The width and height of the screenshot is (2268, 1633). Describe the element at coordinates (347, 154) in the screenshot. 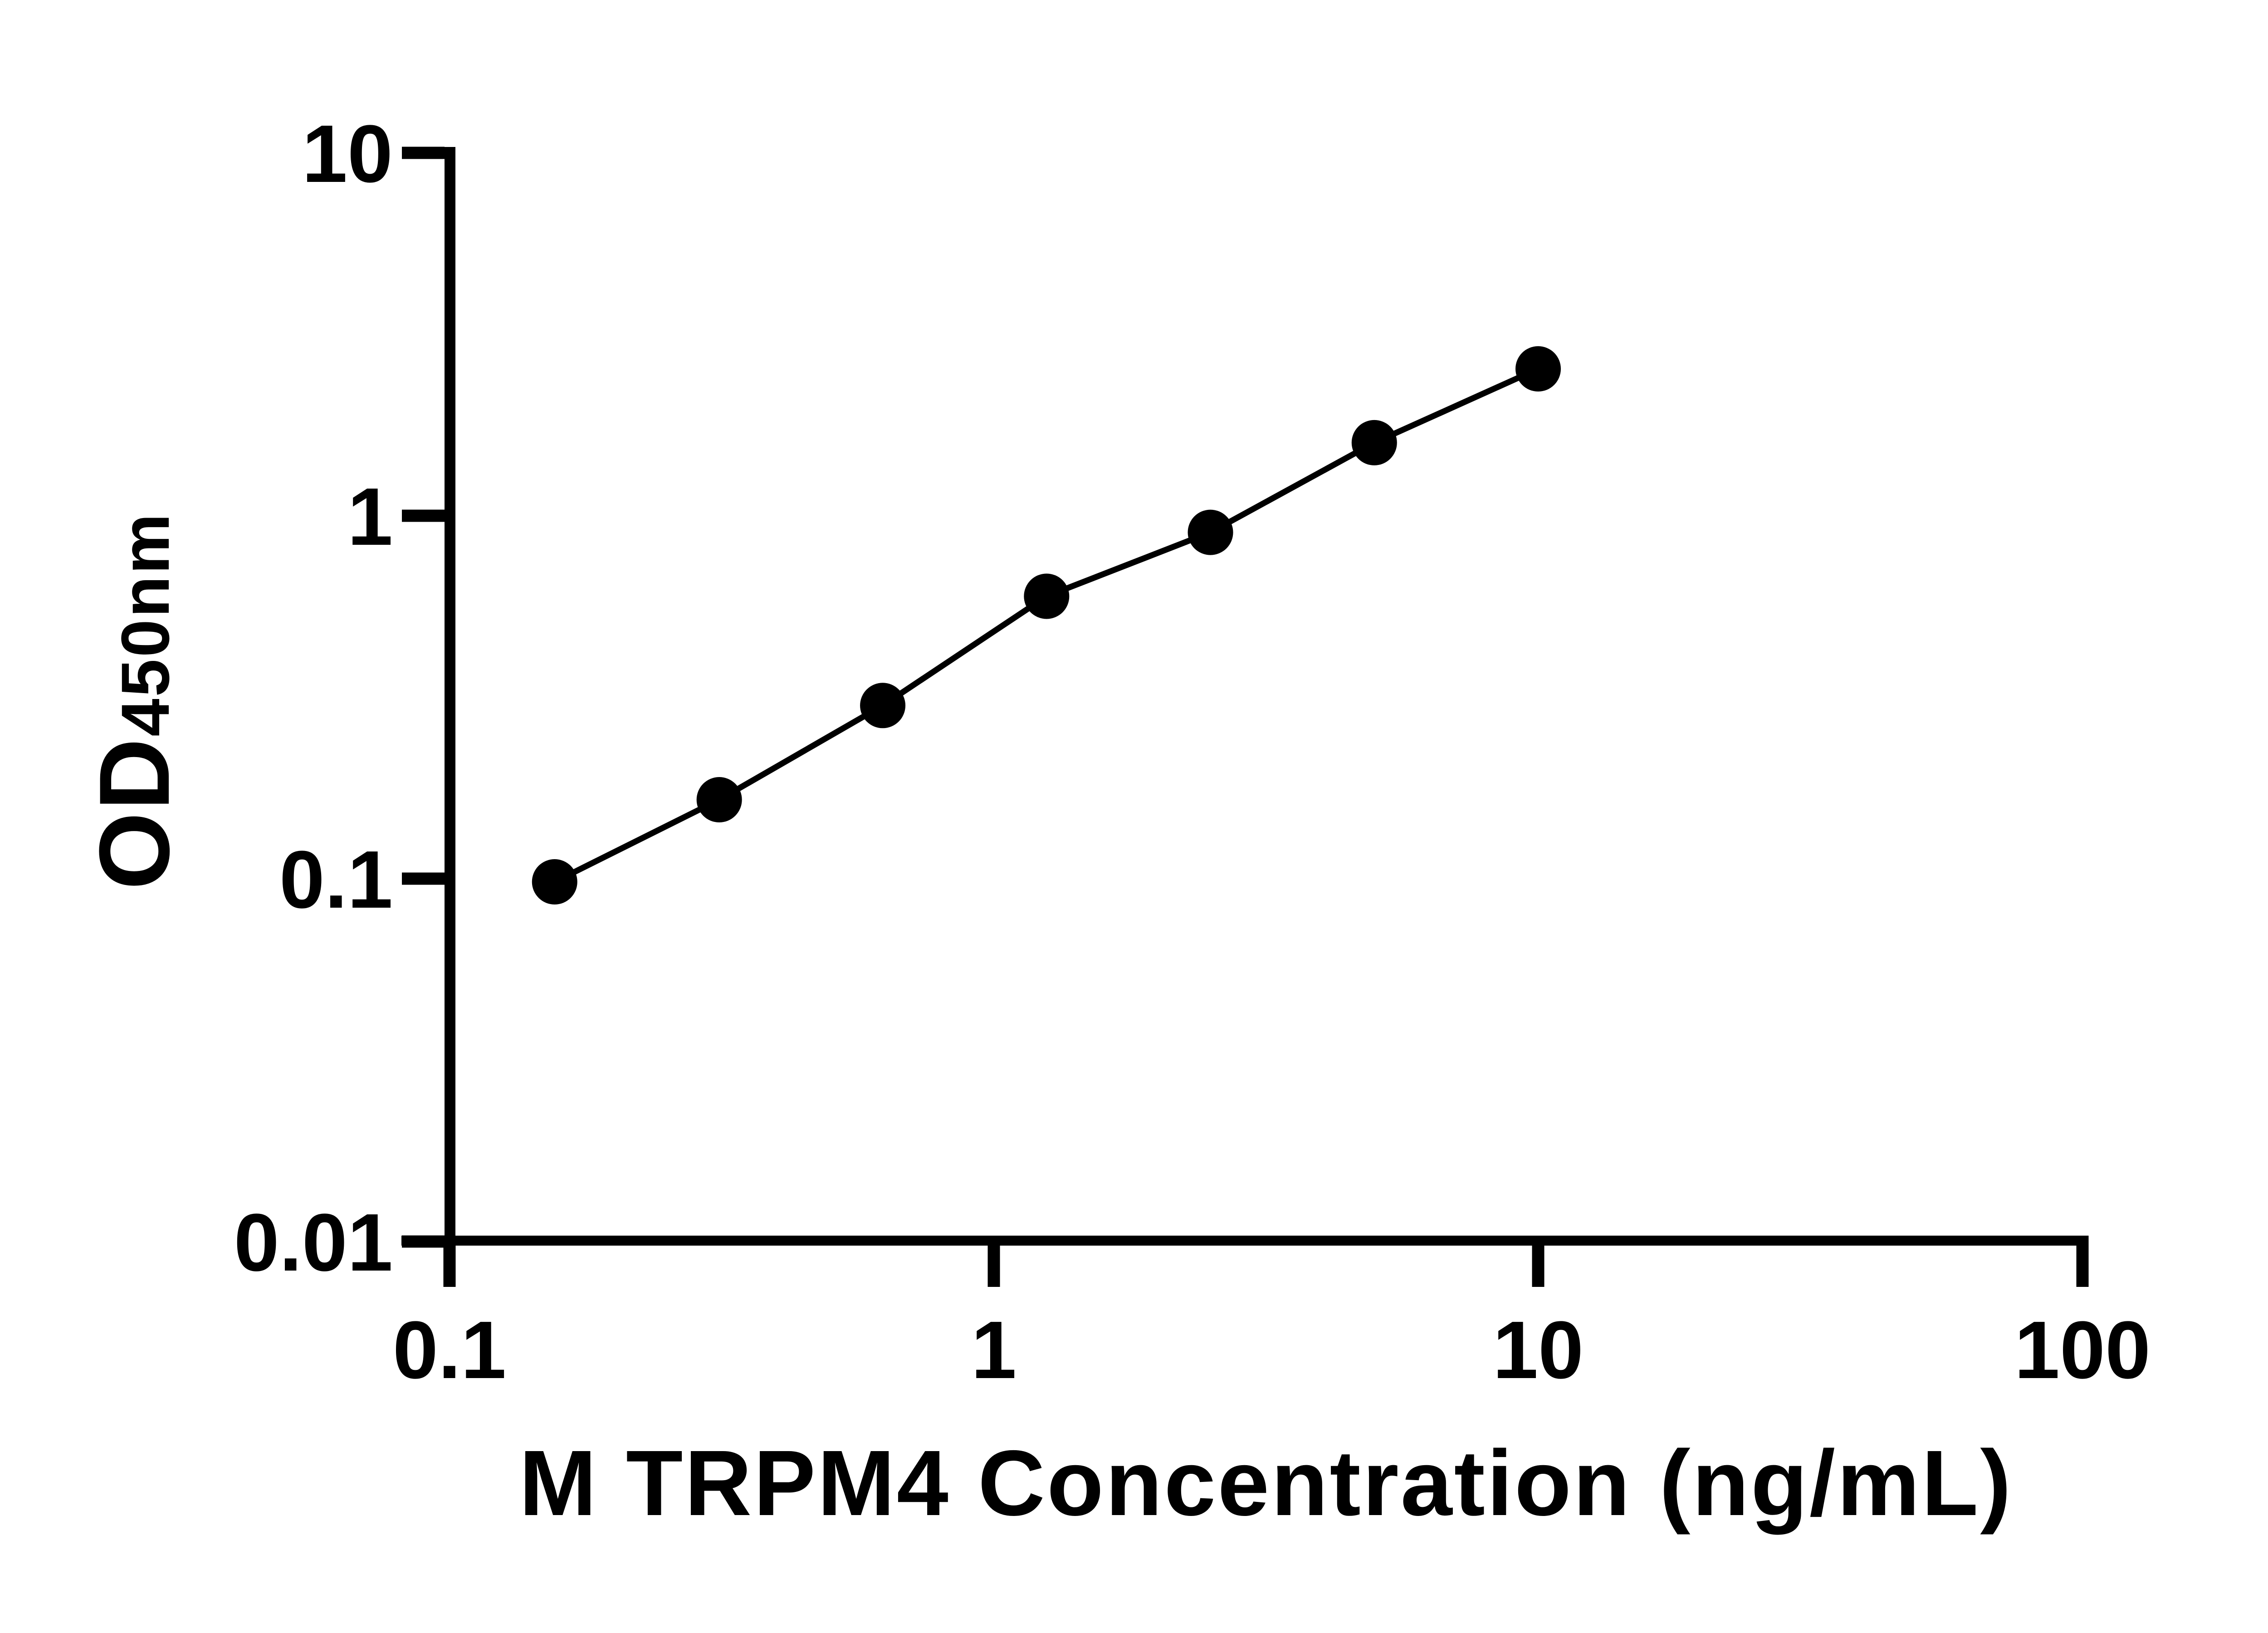

I see `y-tick-label: 10` at that location.